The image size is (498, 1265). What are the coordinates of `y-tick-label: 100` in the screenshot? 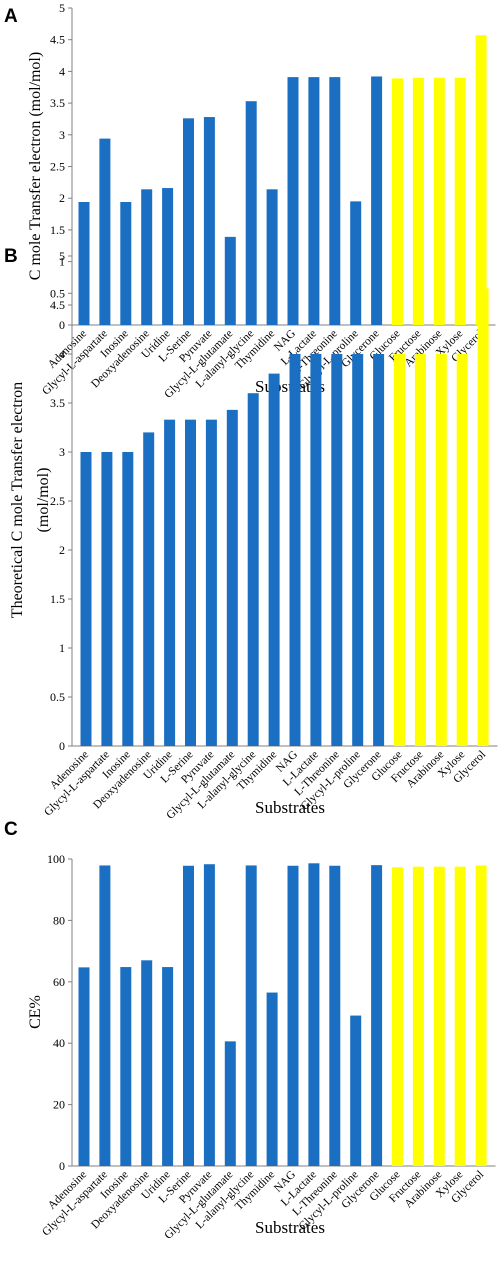 It's located at (56, 859).